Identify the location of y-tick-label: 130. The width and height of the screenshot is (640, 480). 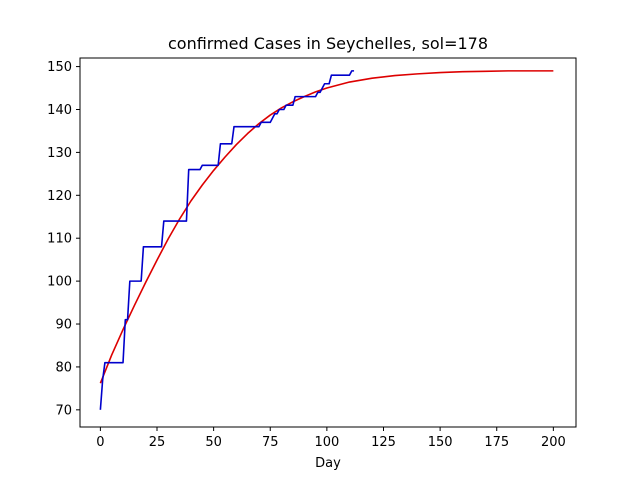
(59, 153).